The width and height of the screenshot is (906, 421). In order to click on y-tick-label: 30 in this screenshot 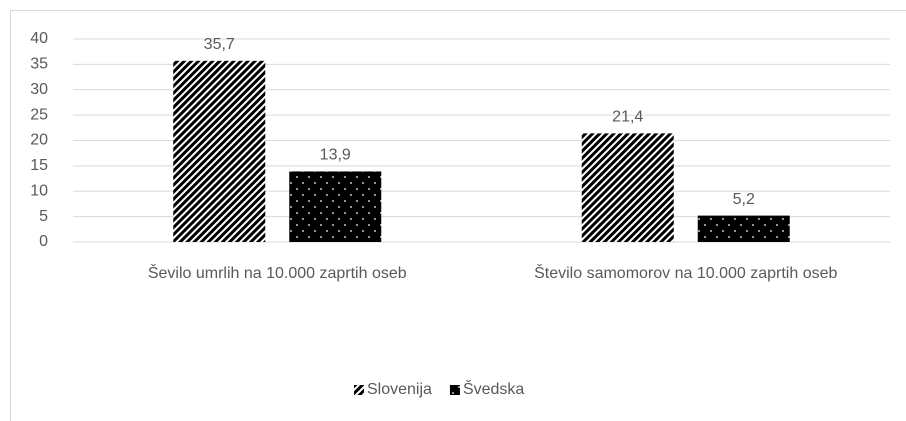, I will do `click(39, 89)`.